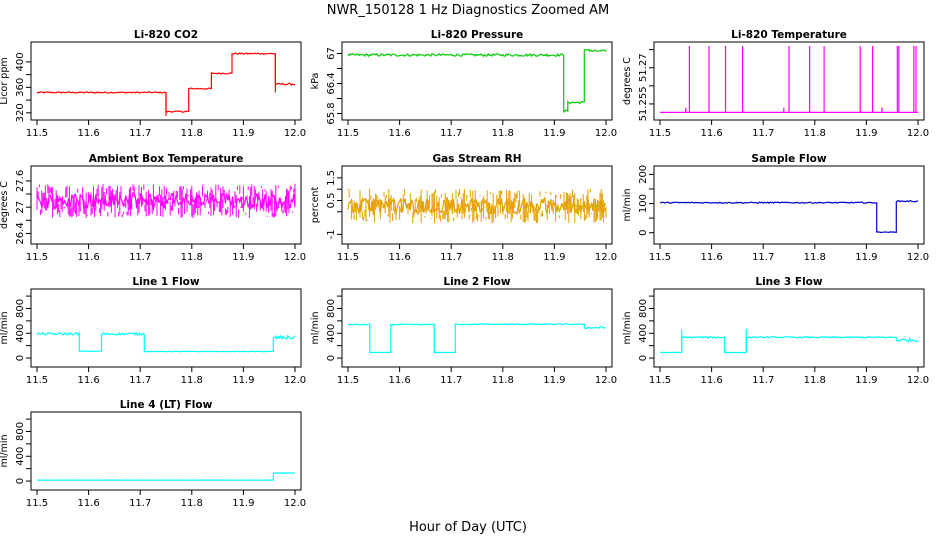  I want to click on y-tick-label: 320, so click(20, 112).